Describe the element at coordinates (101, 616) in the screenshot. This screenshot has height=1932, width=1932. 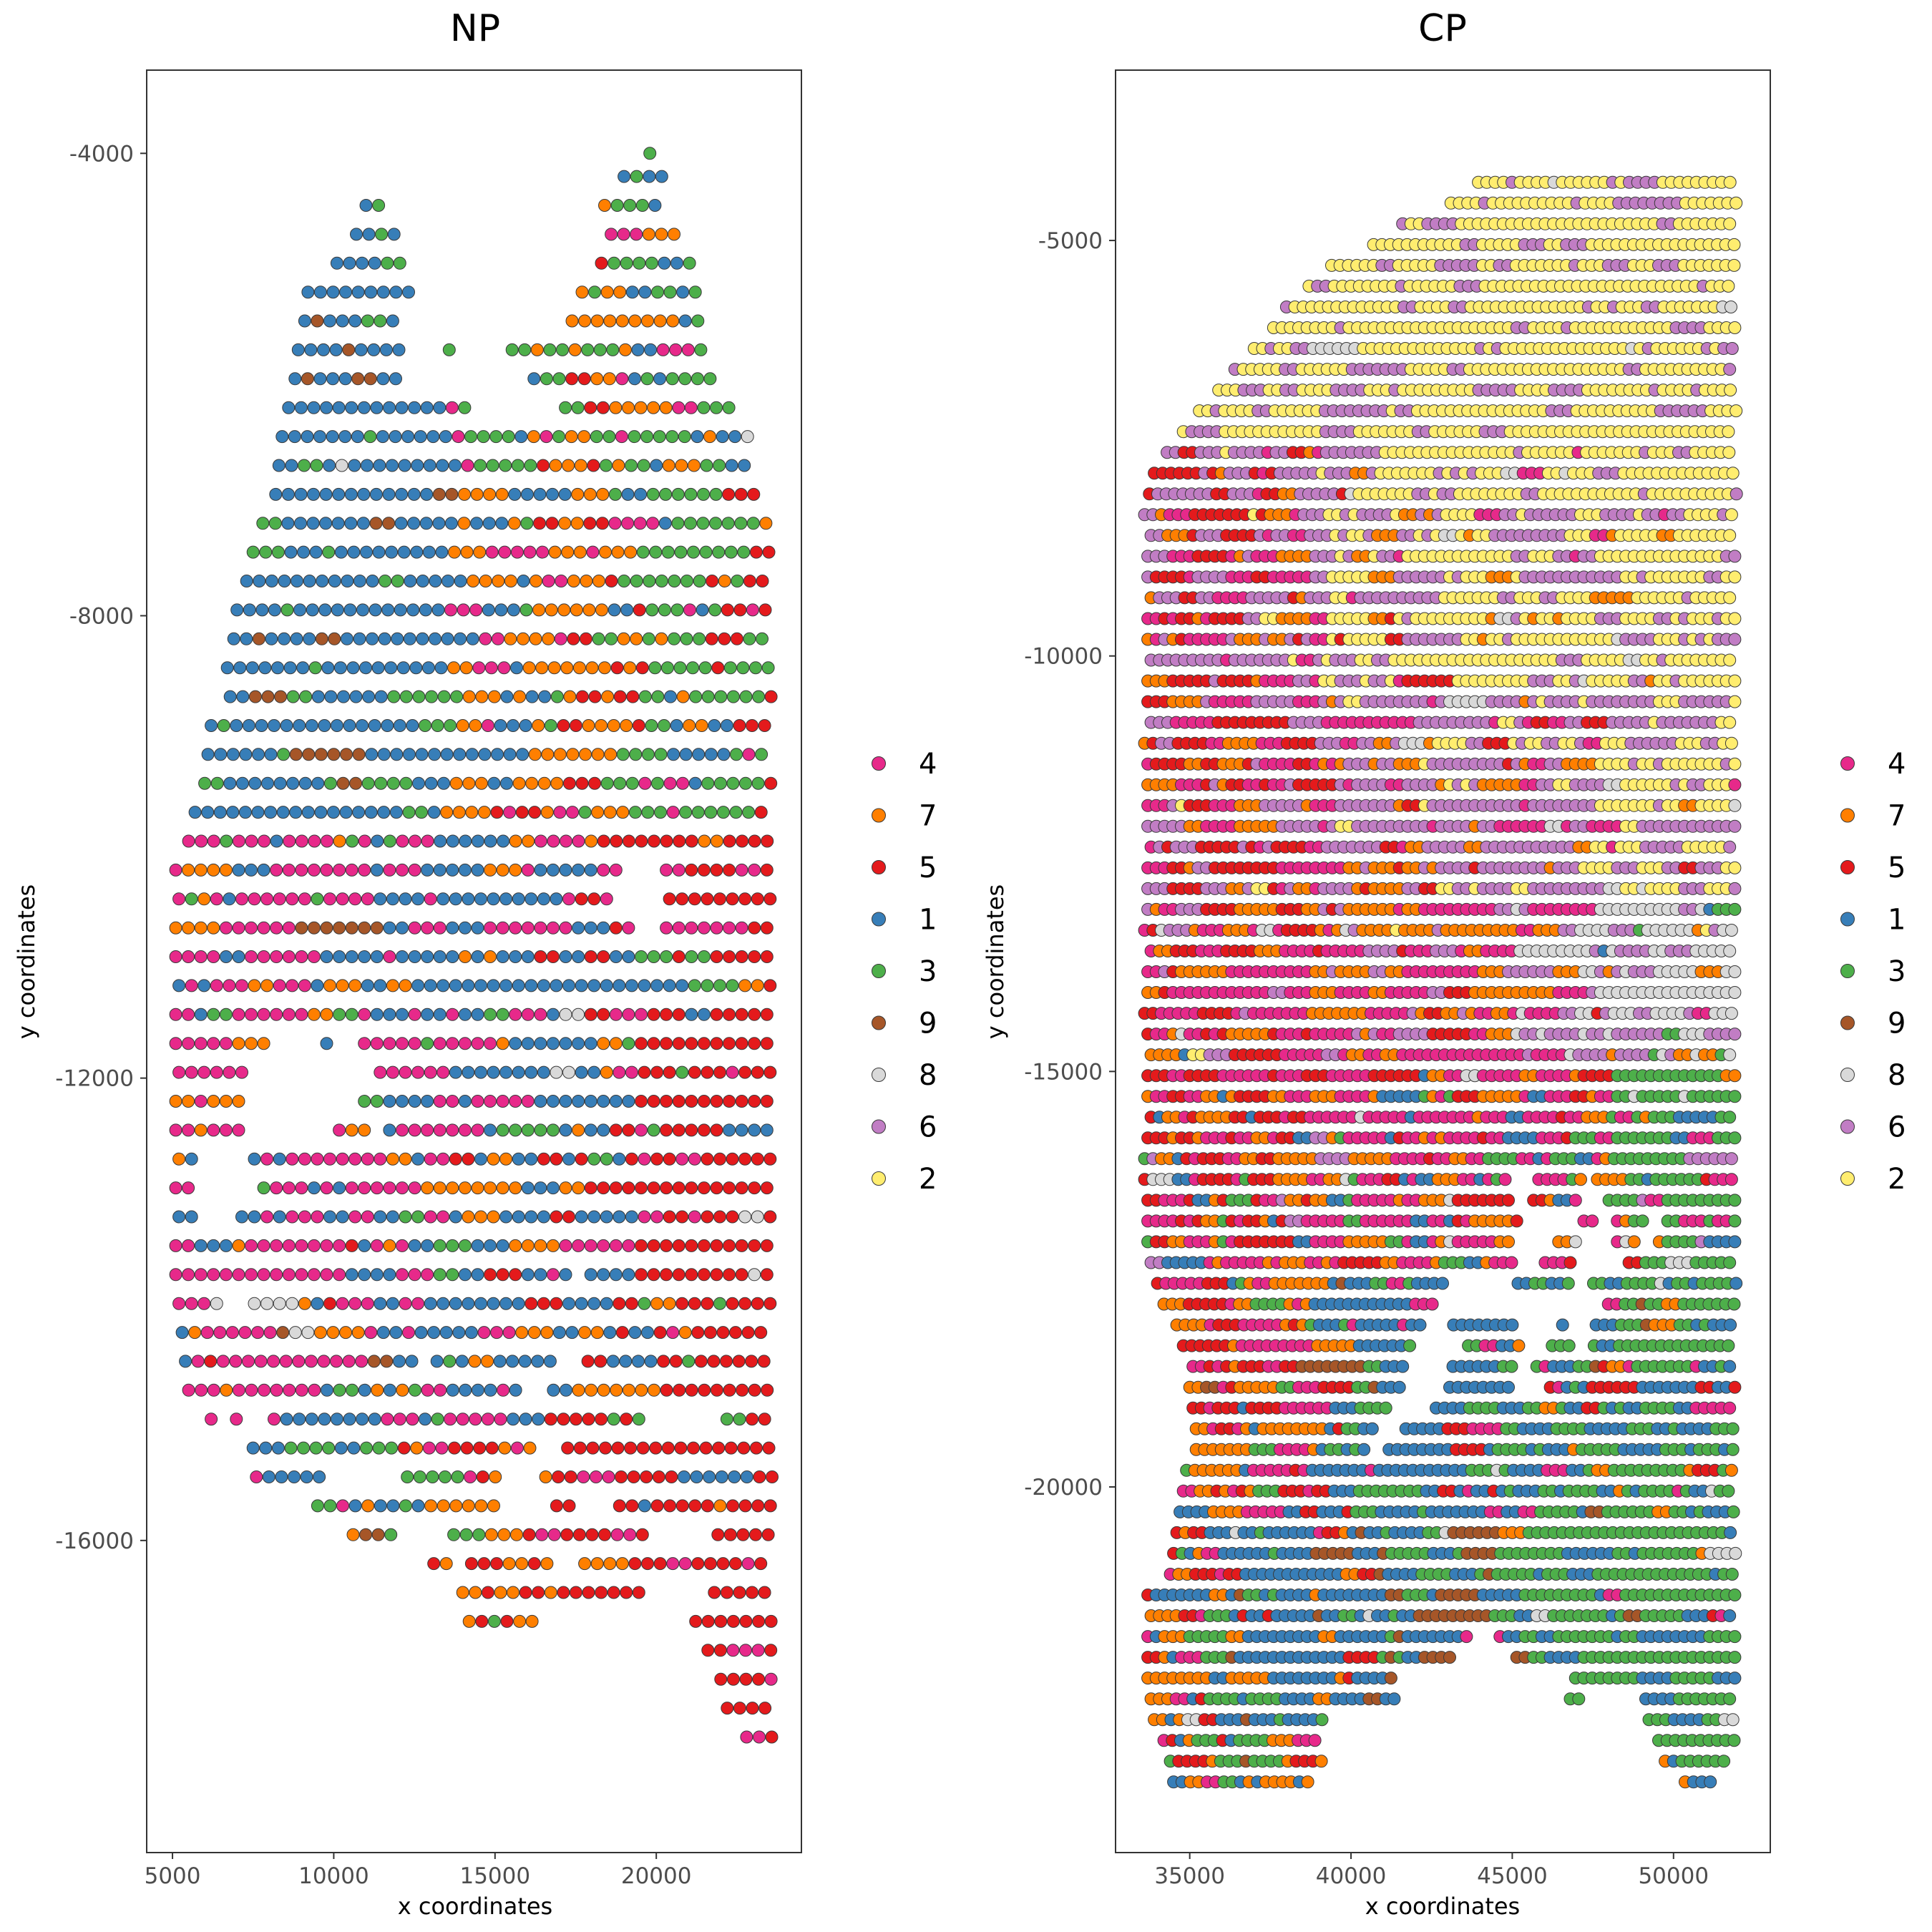
I see `y-tick-label: -8000` at that location.